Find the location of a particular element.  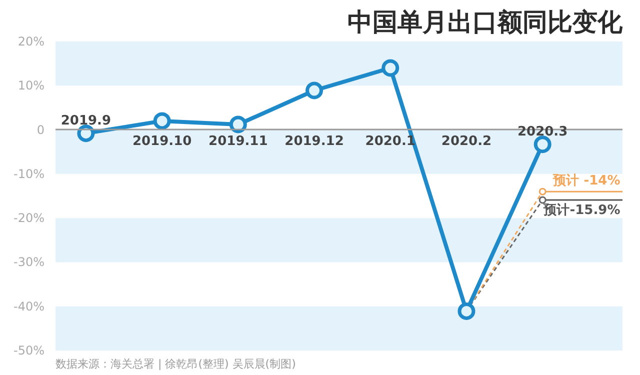

x-tick-label: 2019.12 is located at coordinates (314, 141).